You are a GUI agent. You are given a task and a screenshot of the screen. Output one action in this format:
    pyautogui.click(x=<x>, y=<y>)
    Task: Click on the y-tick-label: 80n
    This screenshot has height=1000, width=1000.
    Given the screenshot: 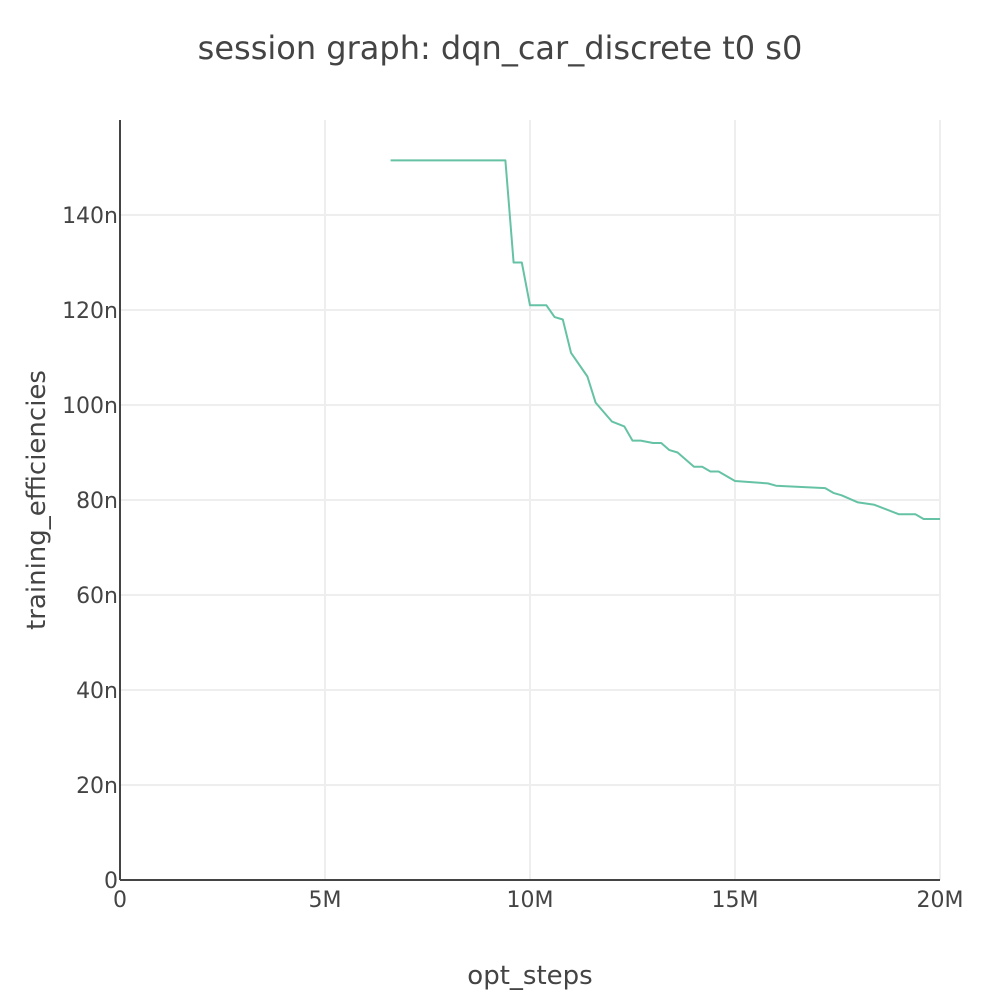 What is the action you would take?
    pyautogui.click(x=97, y=501)
    